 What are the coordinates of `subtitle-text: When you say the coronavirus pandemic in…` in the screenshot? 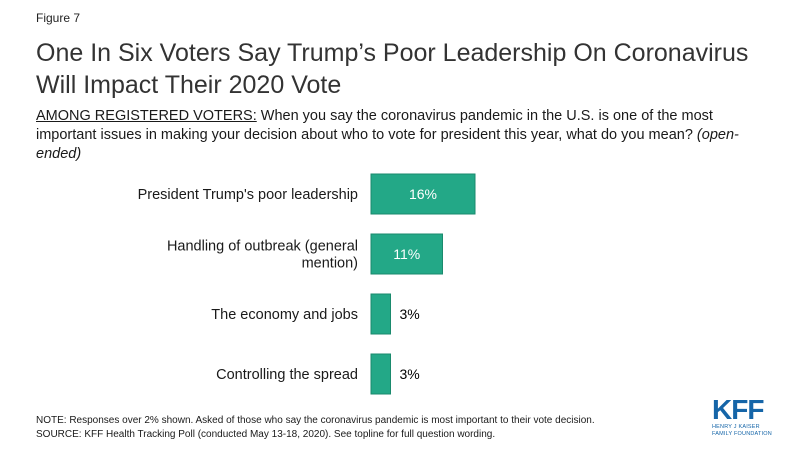 It's located at (374, 125).